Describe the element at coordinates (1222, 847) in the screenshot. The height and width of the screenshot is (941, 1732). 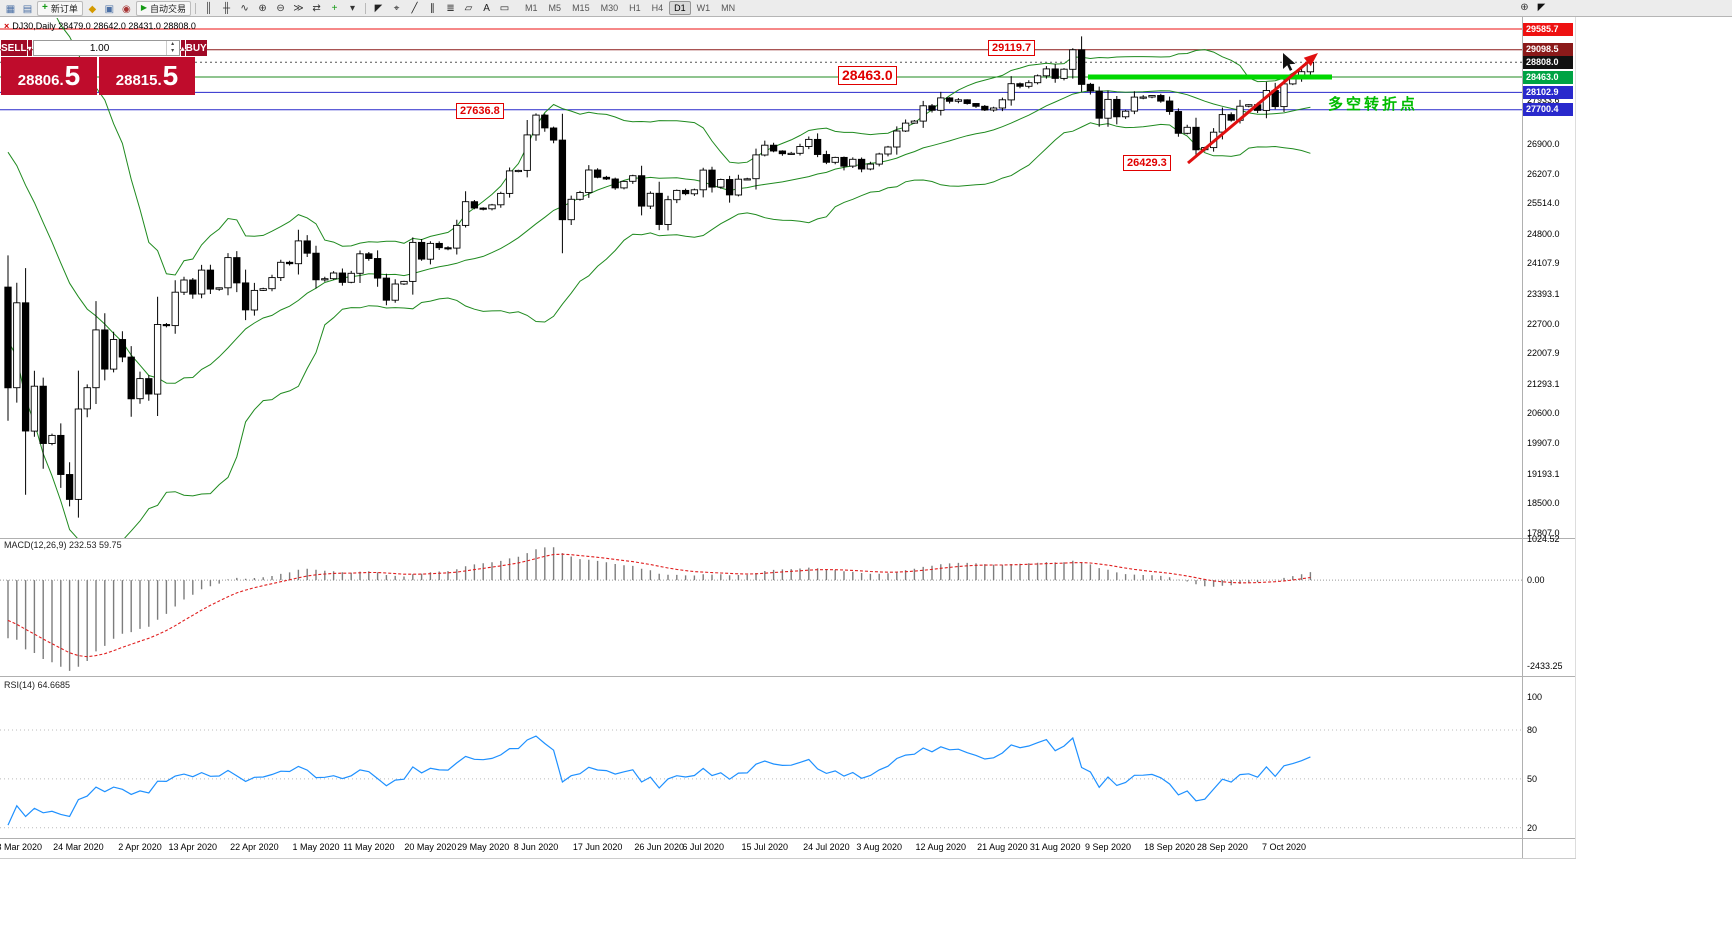
I see `date-label: 28 Sep 2020` at that location.